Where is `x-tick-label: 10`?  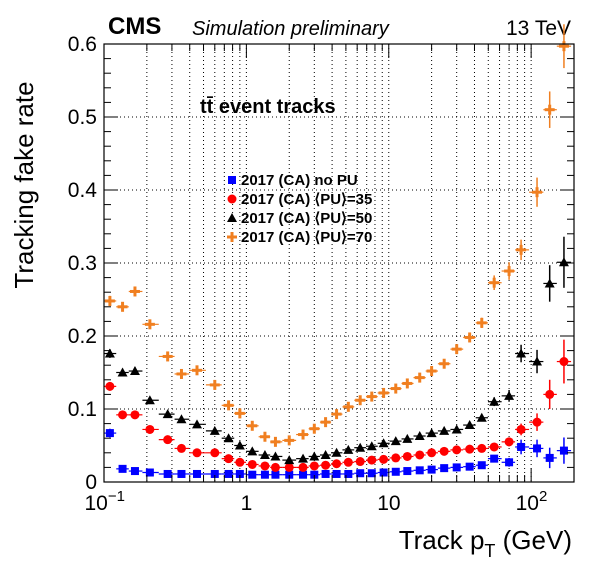 x-tick-label: 10 is located at coordinates (388, 503).